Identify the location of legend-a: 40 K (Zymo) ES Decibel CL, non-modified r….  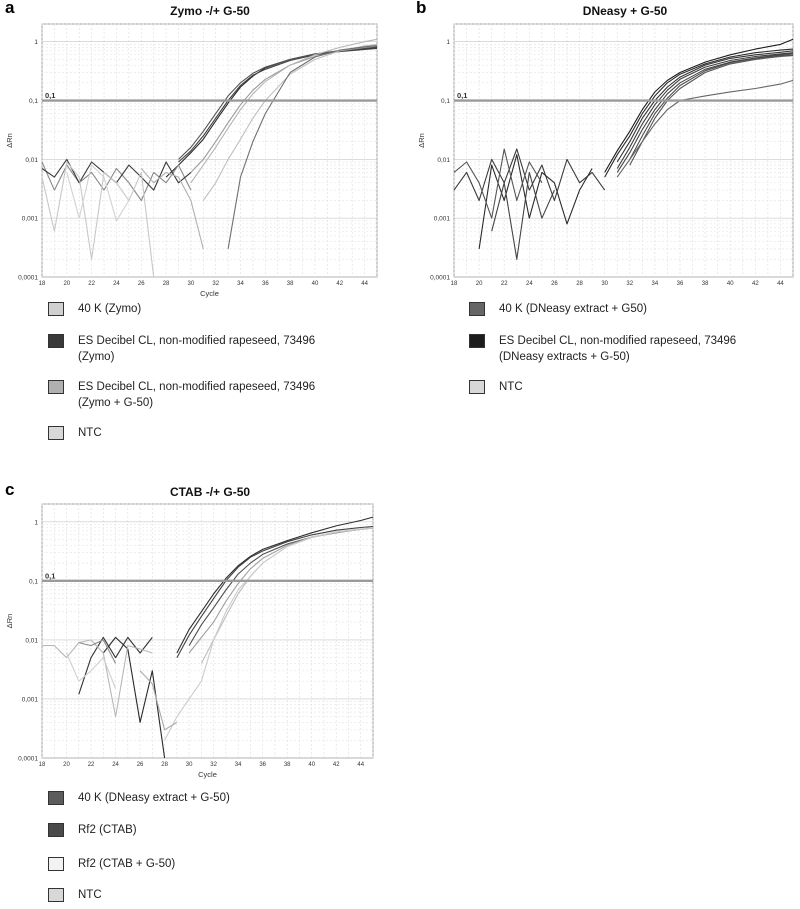
(218, 376).